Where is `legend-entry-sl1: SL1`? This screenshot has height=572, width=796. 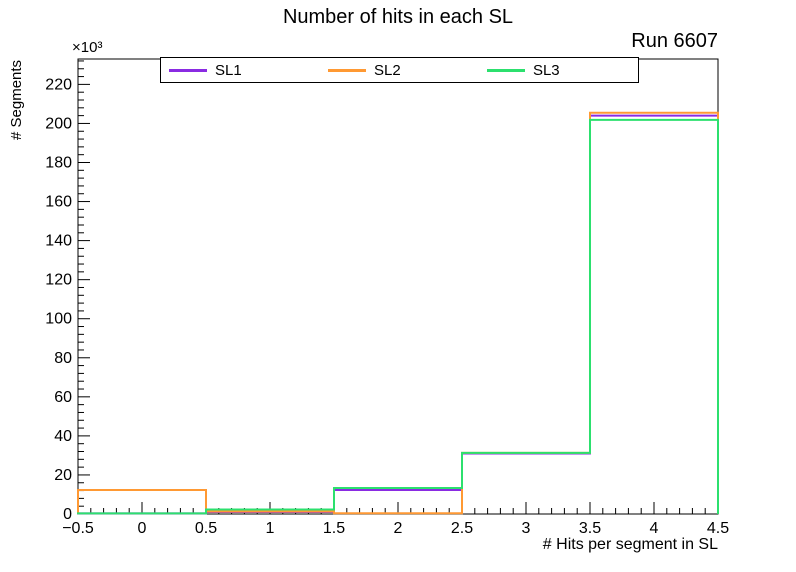 legend-entry-sl1: SL1 is located at coordinates (240, 70).